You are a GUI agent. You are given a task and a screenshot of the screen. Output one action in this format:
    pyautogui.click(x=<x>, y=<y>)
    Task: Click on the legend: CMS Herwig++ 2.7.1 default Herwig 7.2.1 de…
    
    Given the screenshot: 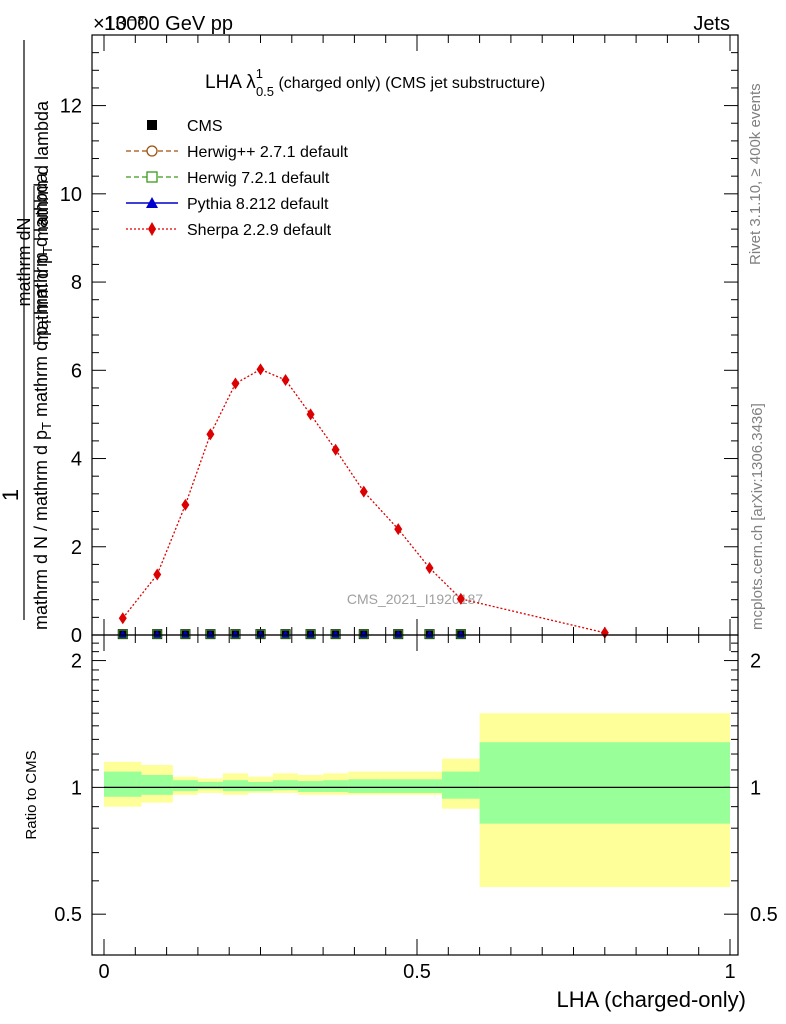 What is the action you would take?
    pyautogui.click(x=237, y=178)
    